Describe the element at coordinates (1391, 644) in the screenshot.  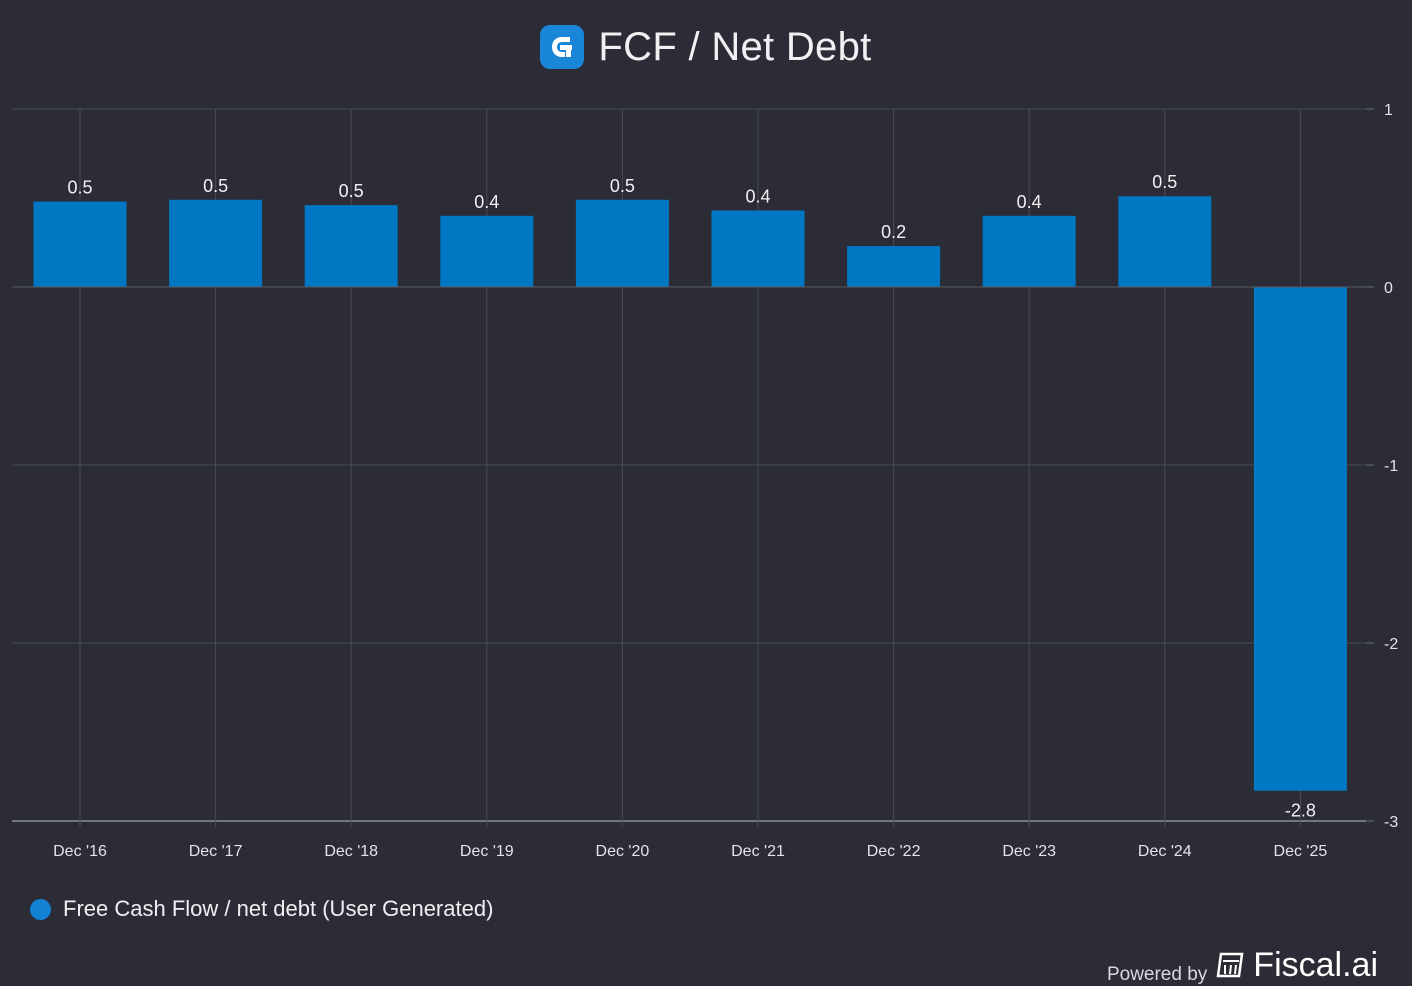
I see `y-tick-label: -2` at that location.